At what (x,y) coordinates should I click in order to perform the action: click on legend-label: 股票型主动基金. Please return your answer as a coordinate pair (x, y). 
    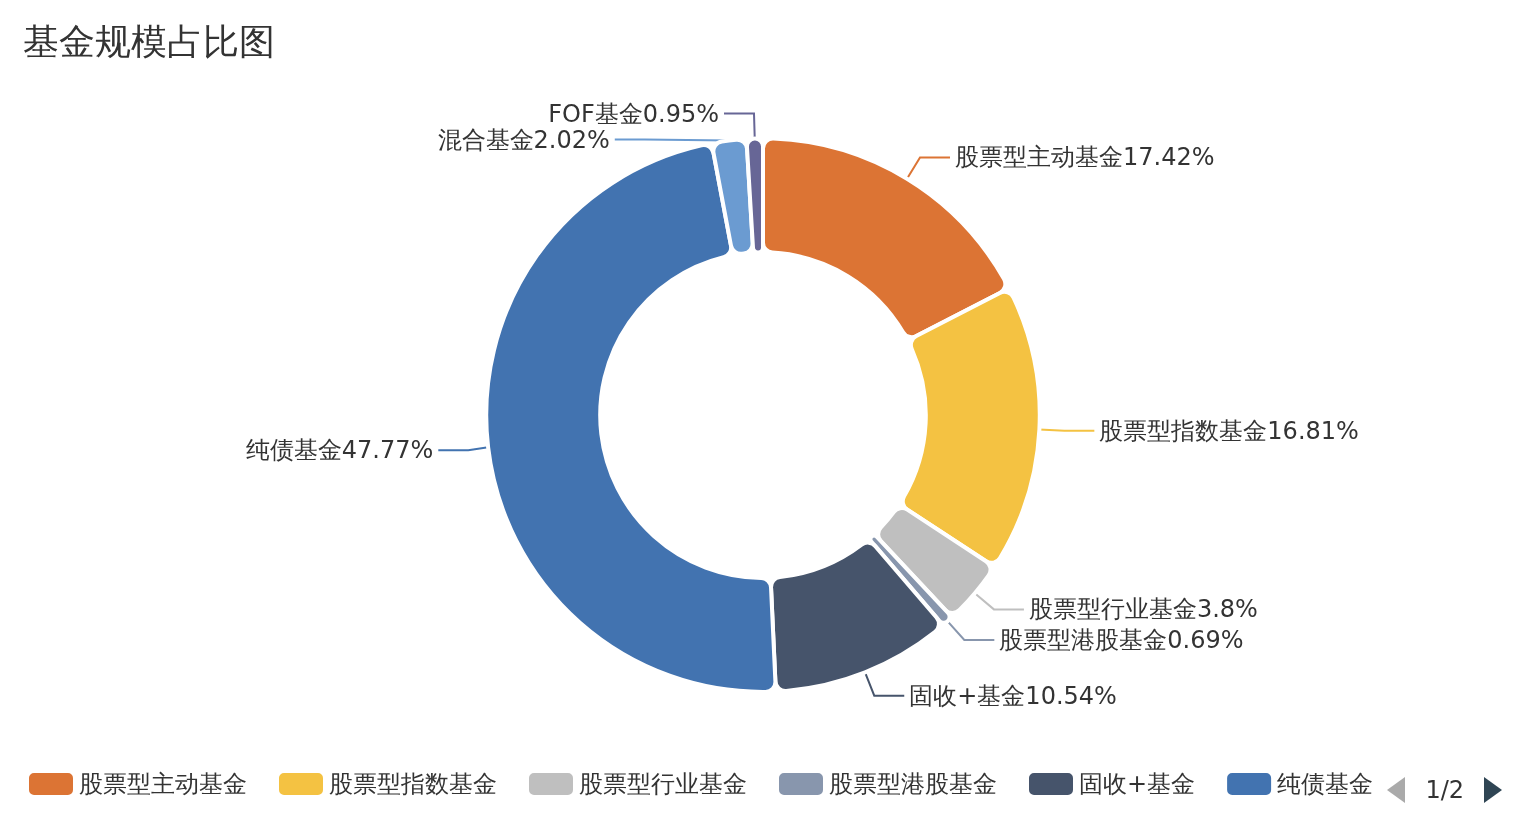
    Looking at the image, I should click on (163, 784).